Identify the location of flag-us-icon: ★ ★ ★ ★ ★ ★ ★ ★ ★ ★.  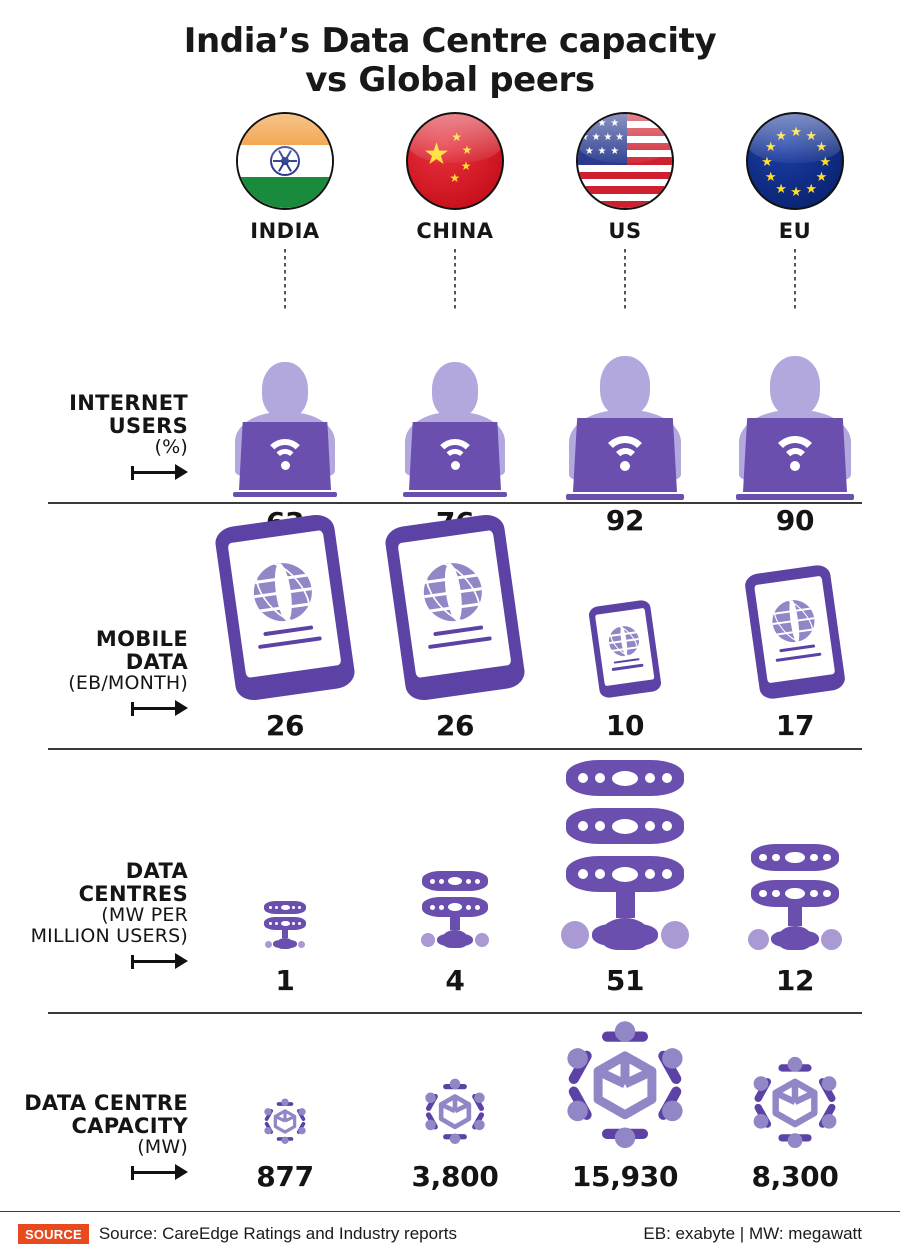
(625, 161).